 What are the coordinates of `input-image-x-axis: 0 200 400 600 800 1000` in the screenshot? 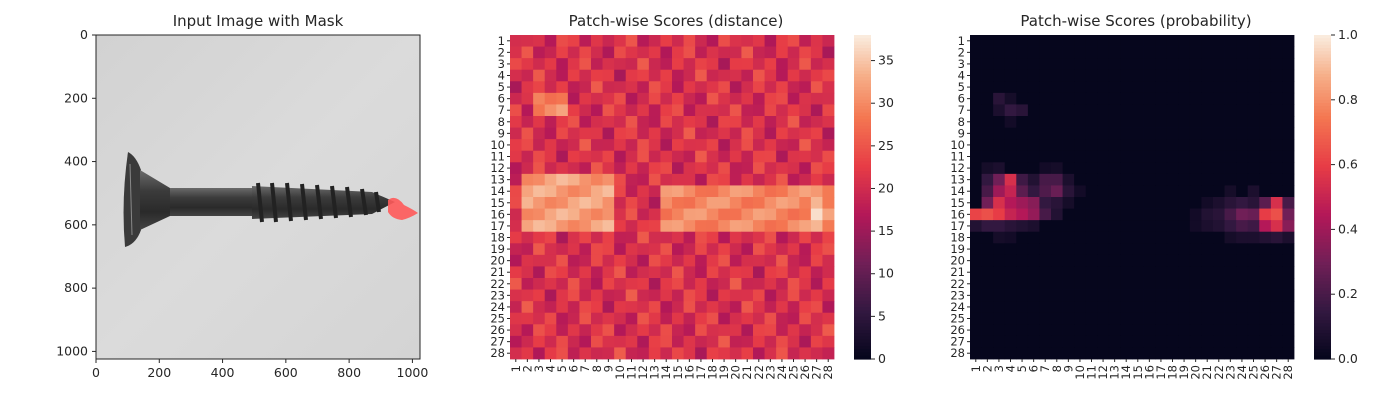 It's located at (260, 369).